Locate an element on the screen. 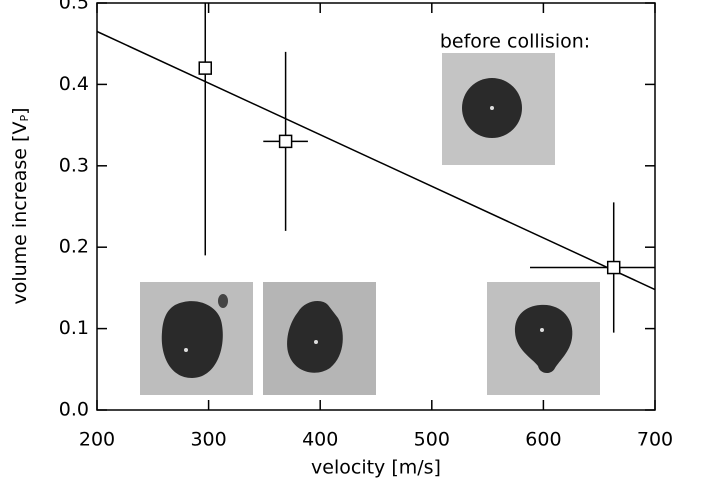 The image size is (702, 488). y-tick-label: 0.2 is located at coordinates (74, 247).